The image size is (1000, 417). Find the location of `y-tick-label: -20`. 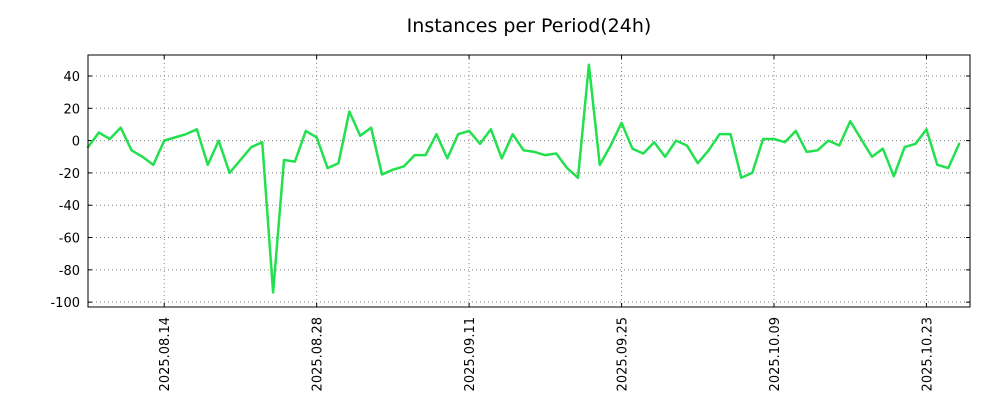

y-tick-label: -20 is located at coordinates (69, 174).